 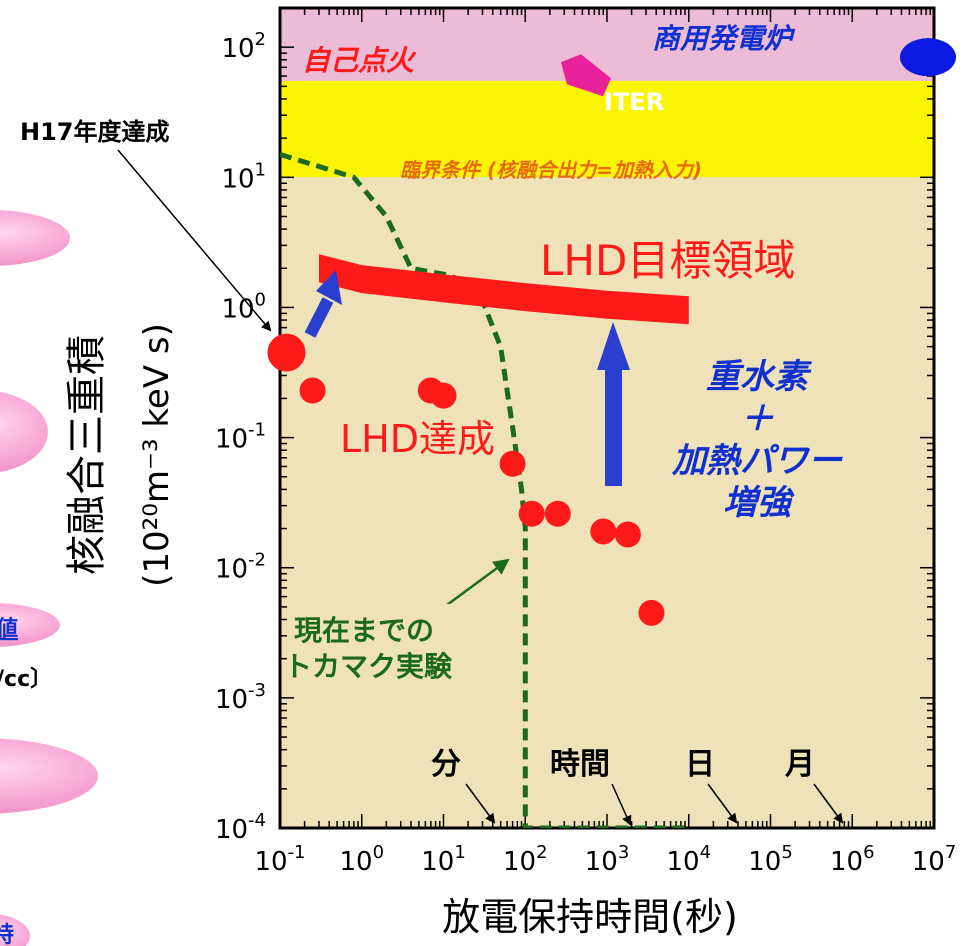 What do you see at coordinates (480, 803) in the screenshot?
I see `arrow-minute` at bounding box center [480, 803].